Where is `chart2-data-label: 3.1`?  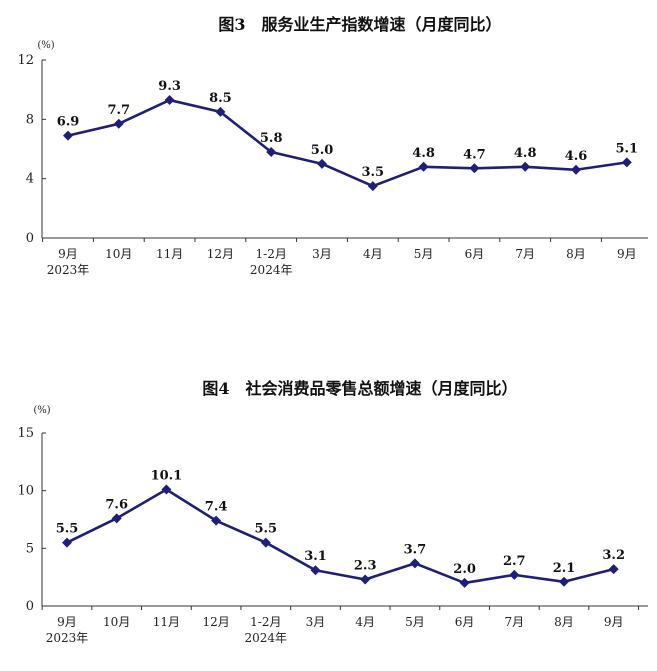 chart2-data-label: 3.1 is located at coordinates (315, 556).